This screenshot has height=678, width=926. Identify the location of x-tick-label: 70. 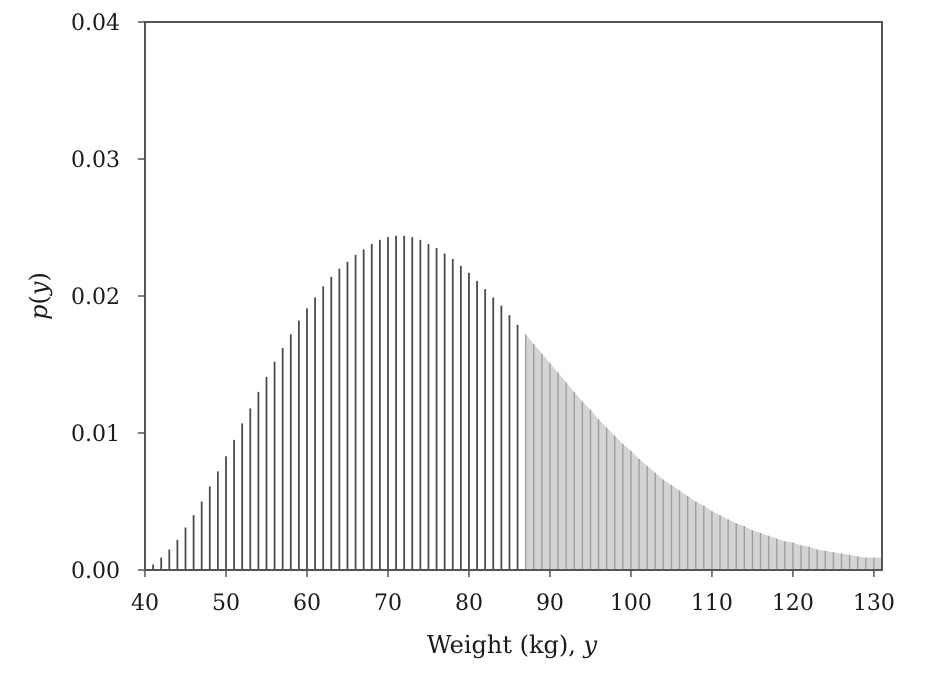
(388, 603).